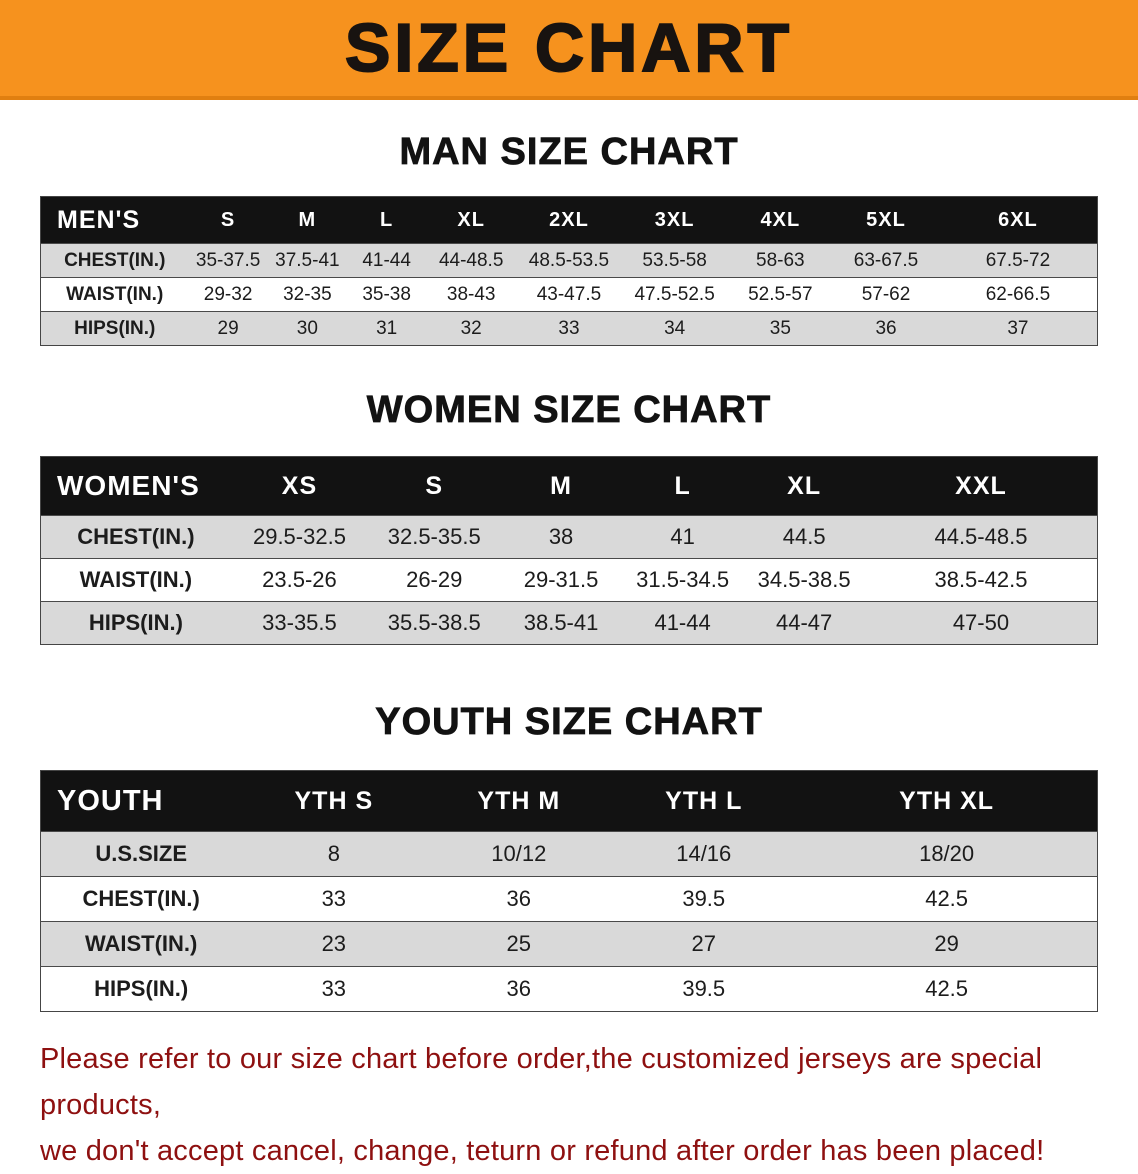 Image resolution: width=1138 pixels, height=1174 pixels. I want to click on measurement-value: 35-37.5, so click(228, 260).